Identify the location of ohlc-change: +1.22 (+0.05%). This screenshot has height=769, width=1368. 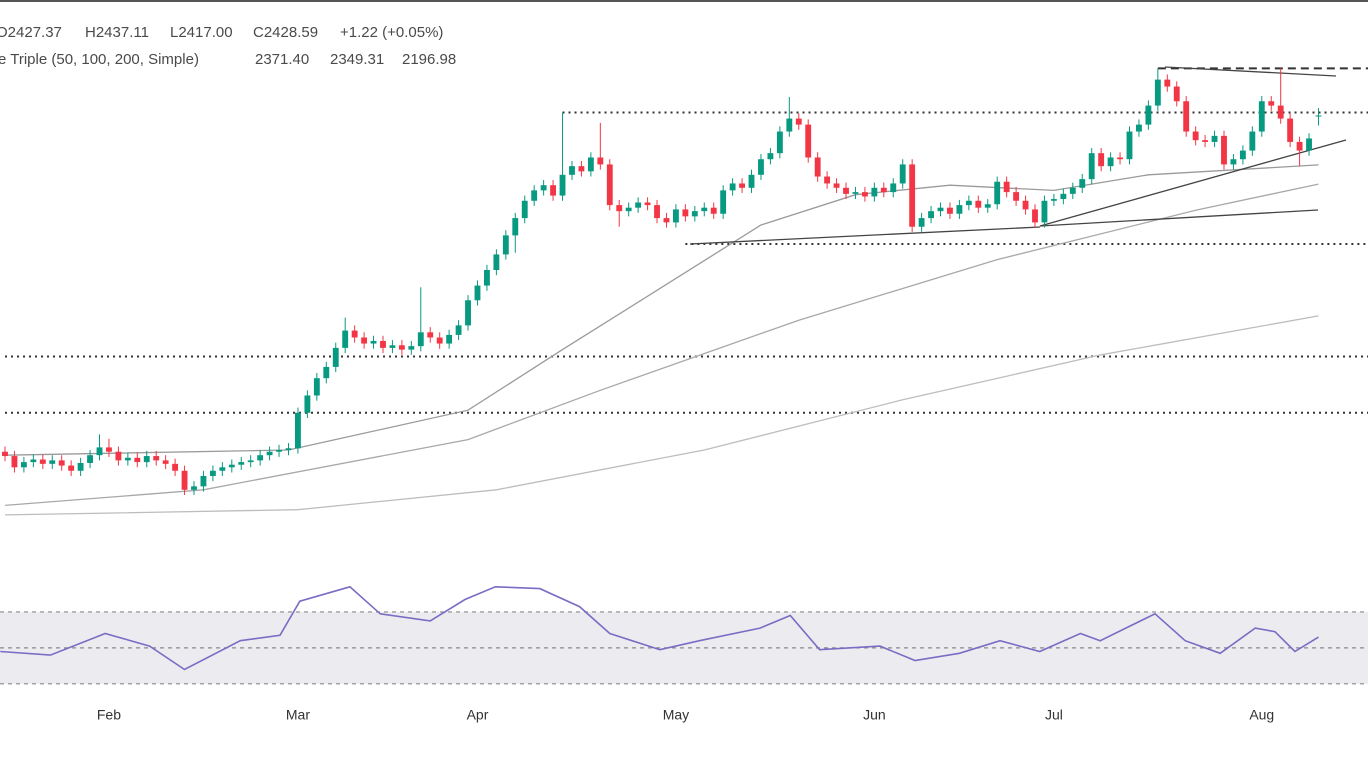
(391, 32).